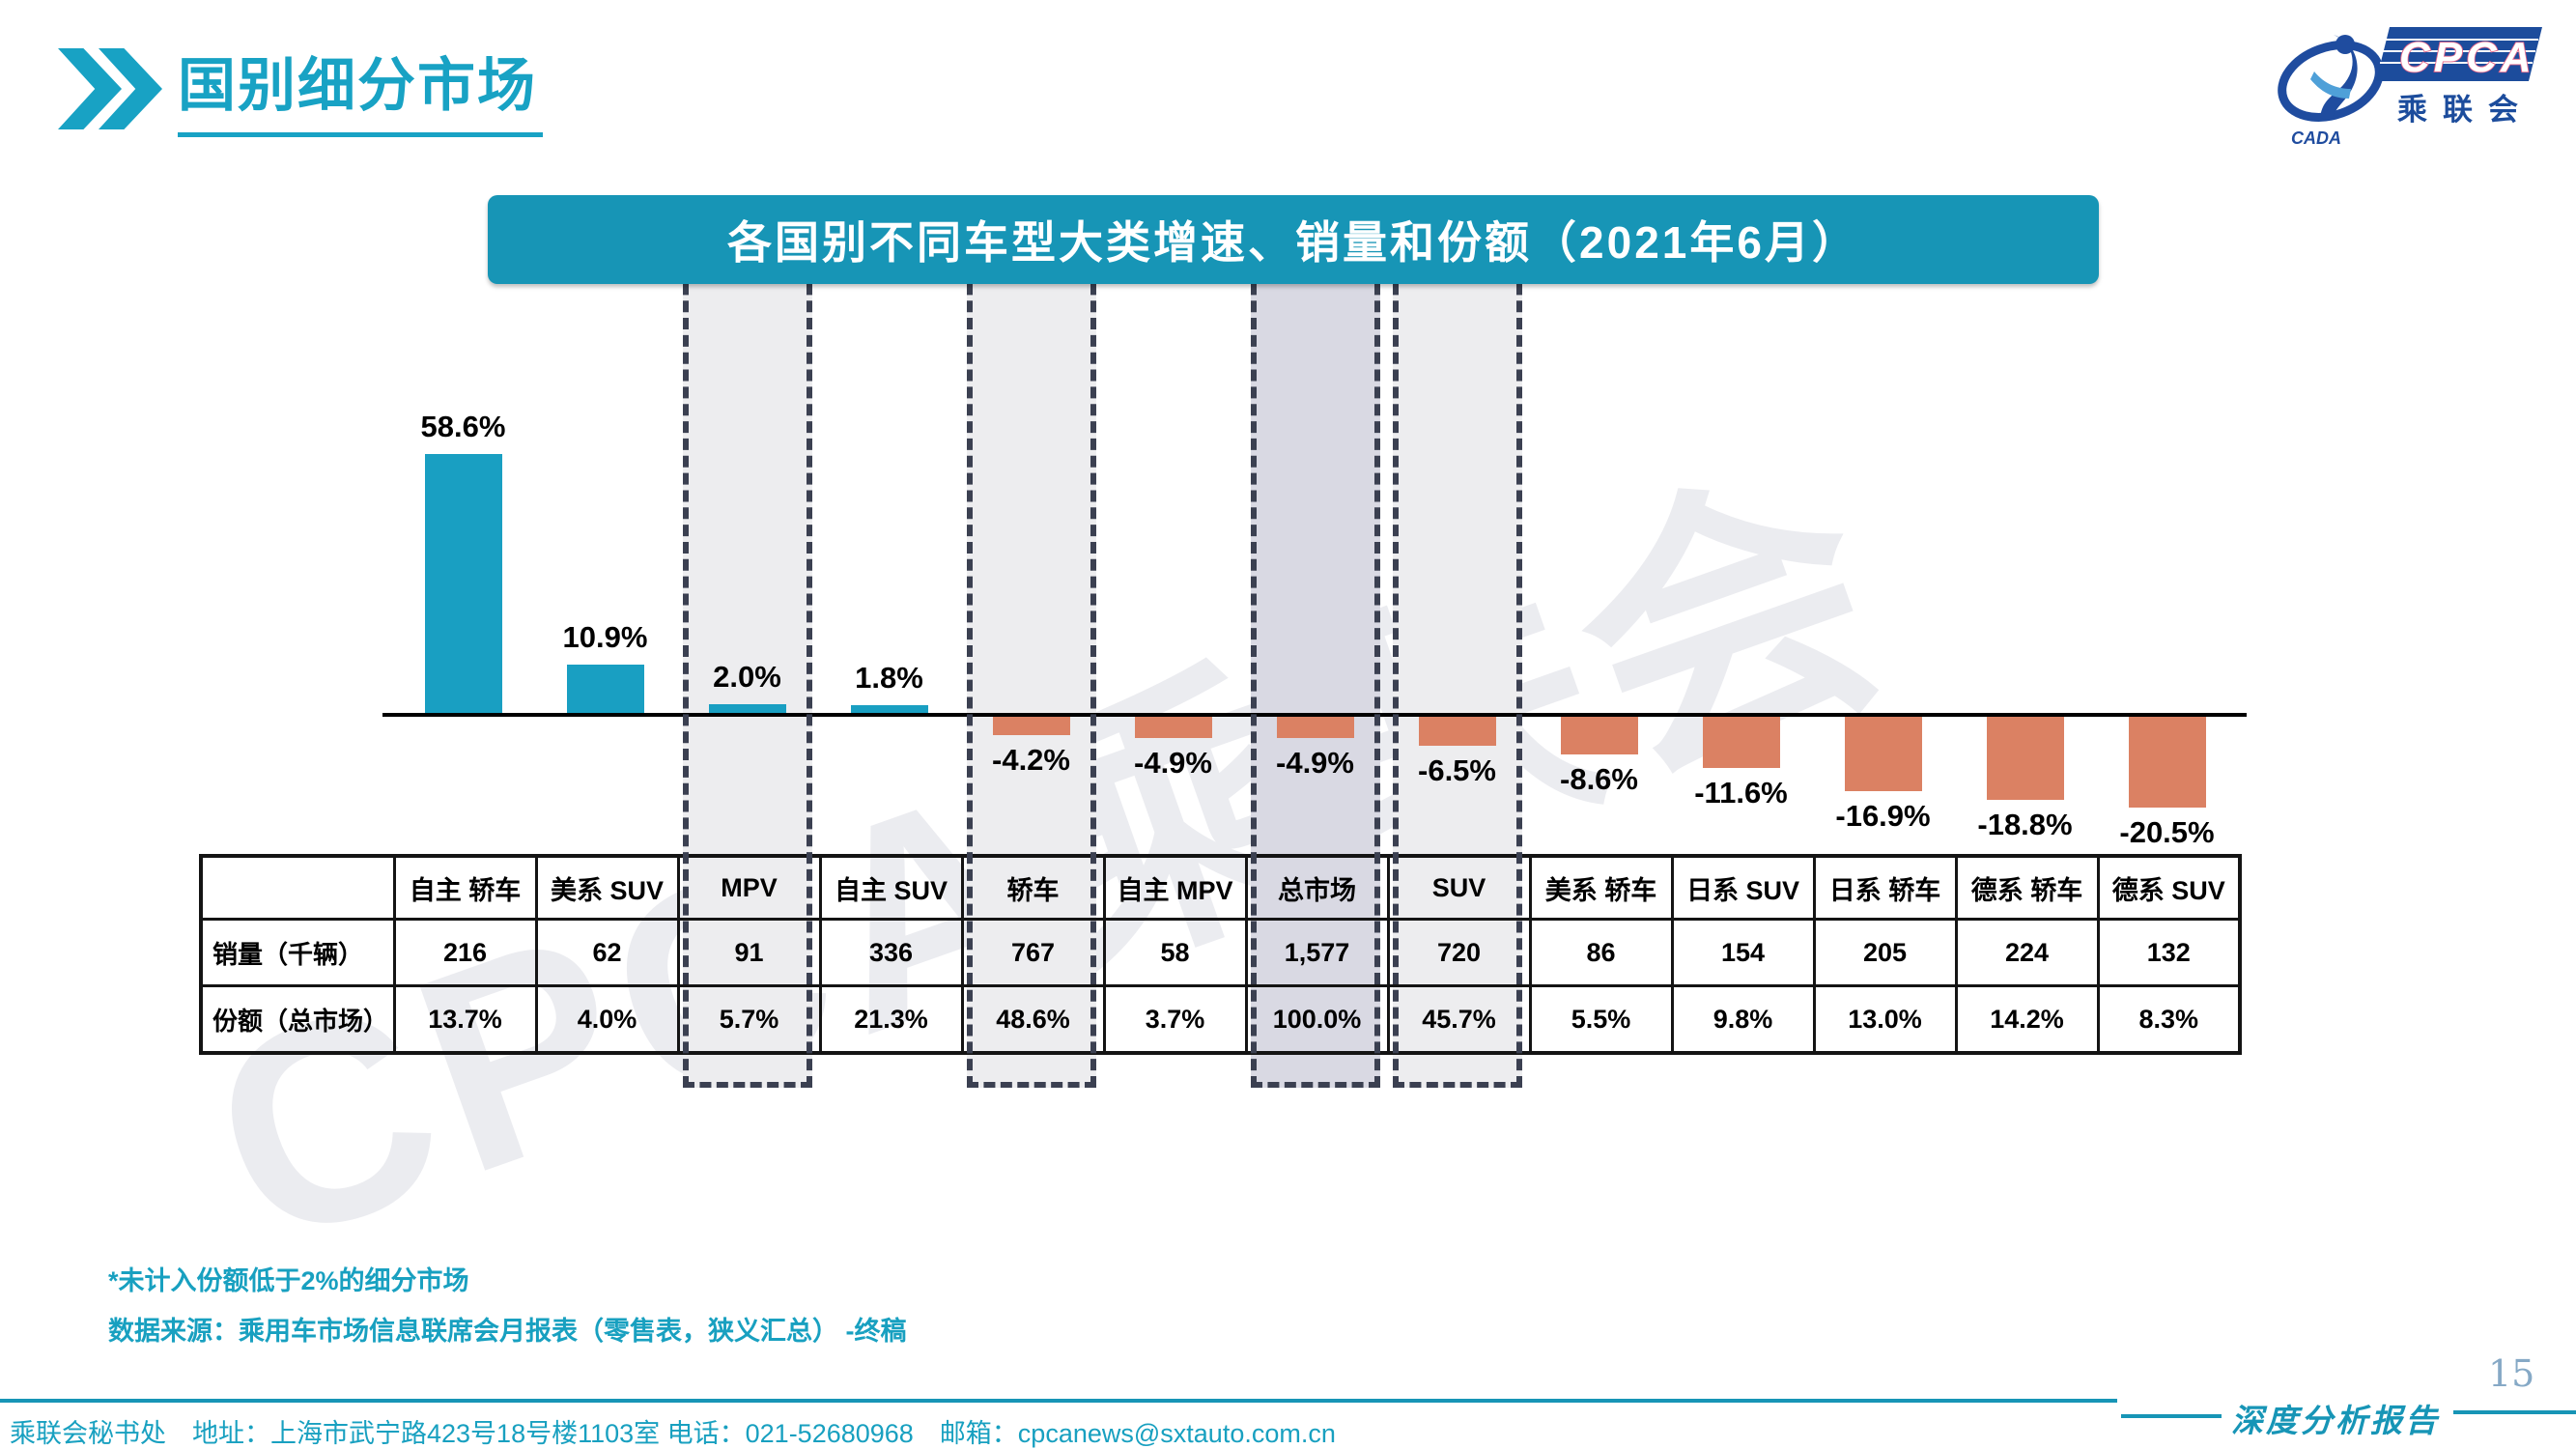  What do you see at coordinates (1175, 952) in the screenshot?
I see `sales-cell: 58` at bounding box center [1175, 952].